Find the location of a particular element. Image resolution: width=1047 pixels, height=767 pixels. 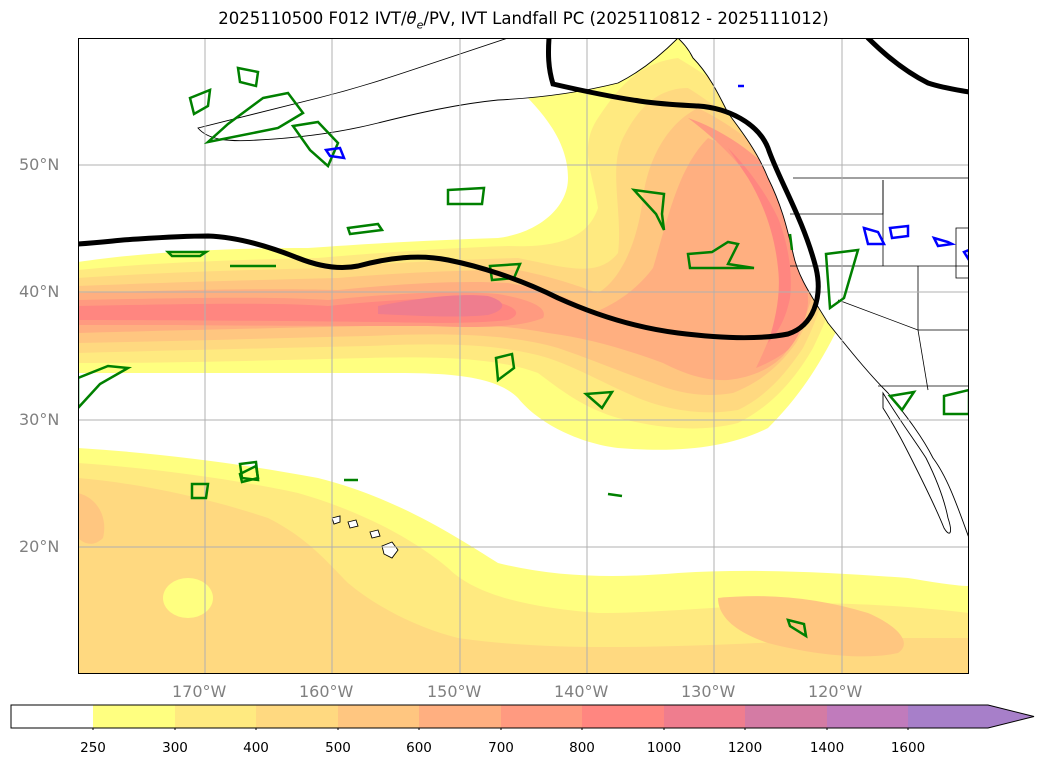

lon-label-160w: 160°W is located at coordinates (326, 691).